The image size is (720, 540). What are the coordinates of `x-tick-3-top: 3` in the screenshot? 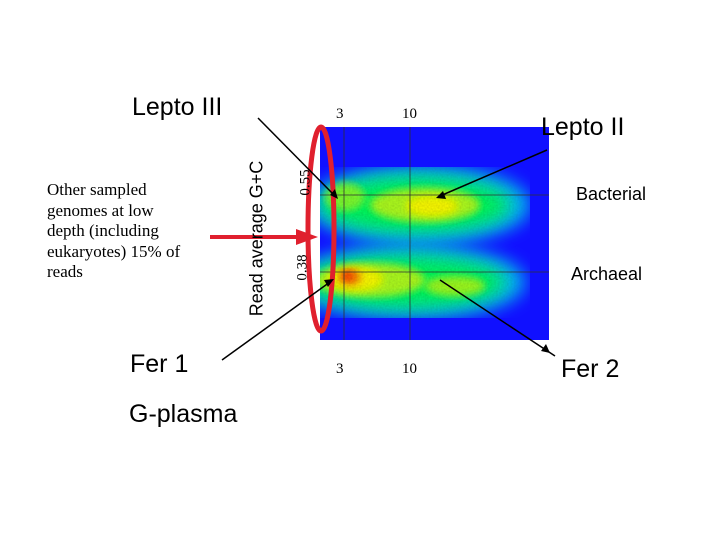 It's located at (340, 114).